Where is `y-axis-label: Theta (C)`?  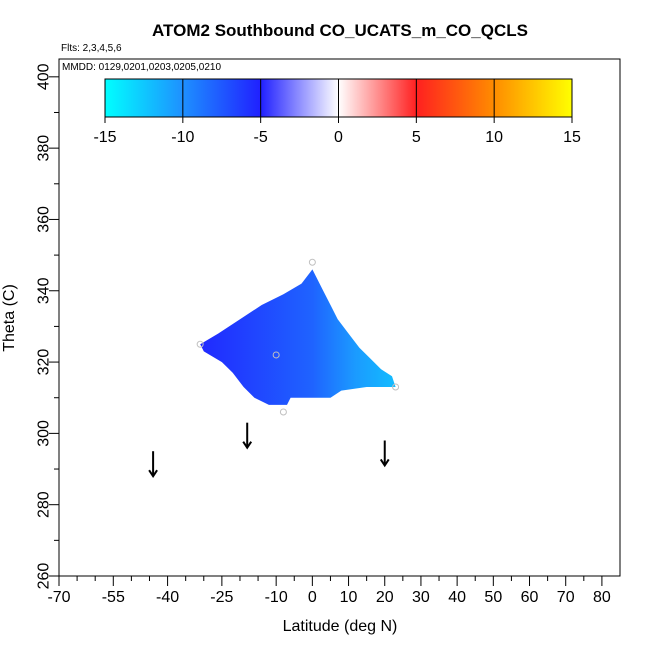
y-axis-label: Theta (C) is located at coordinates (9, 318).